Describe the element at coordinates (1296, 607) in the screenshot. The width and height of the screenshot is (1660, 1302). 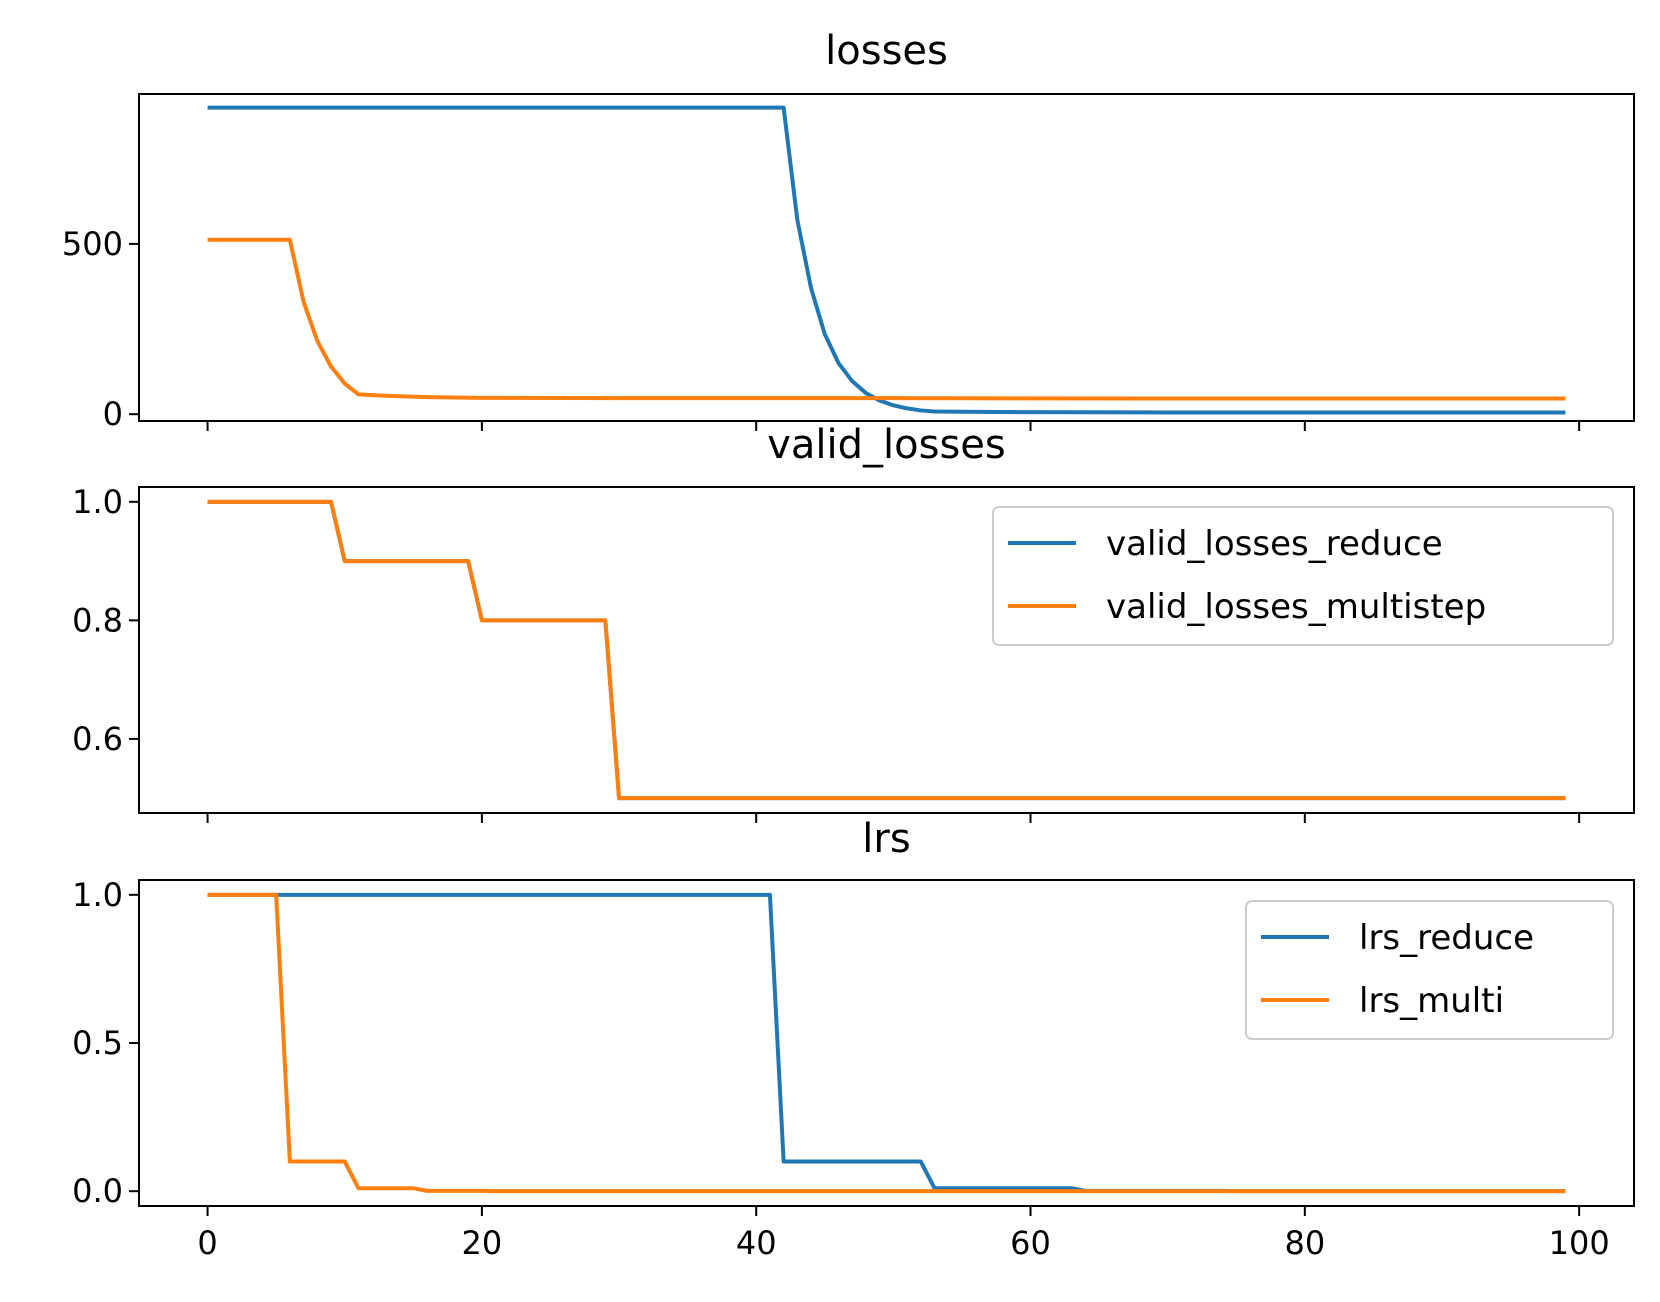
I see `legend-label: valid_losses_multistep` at that location.